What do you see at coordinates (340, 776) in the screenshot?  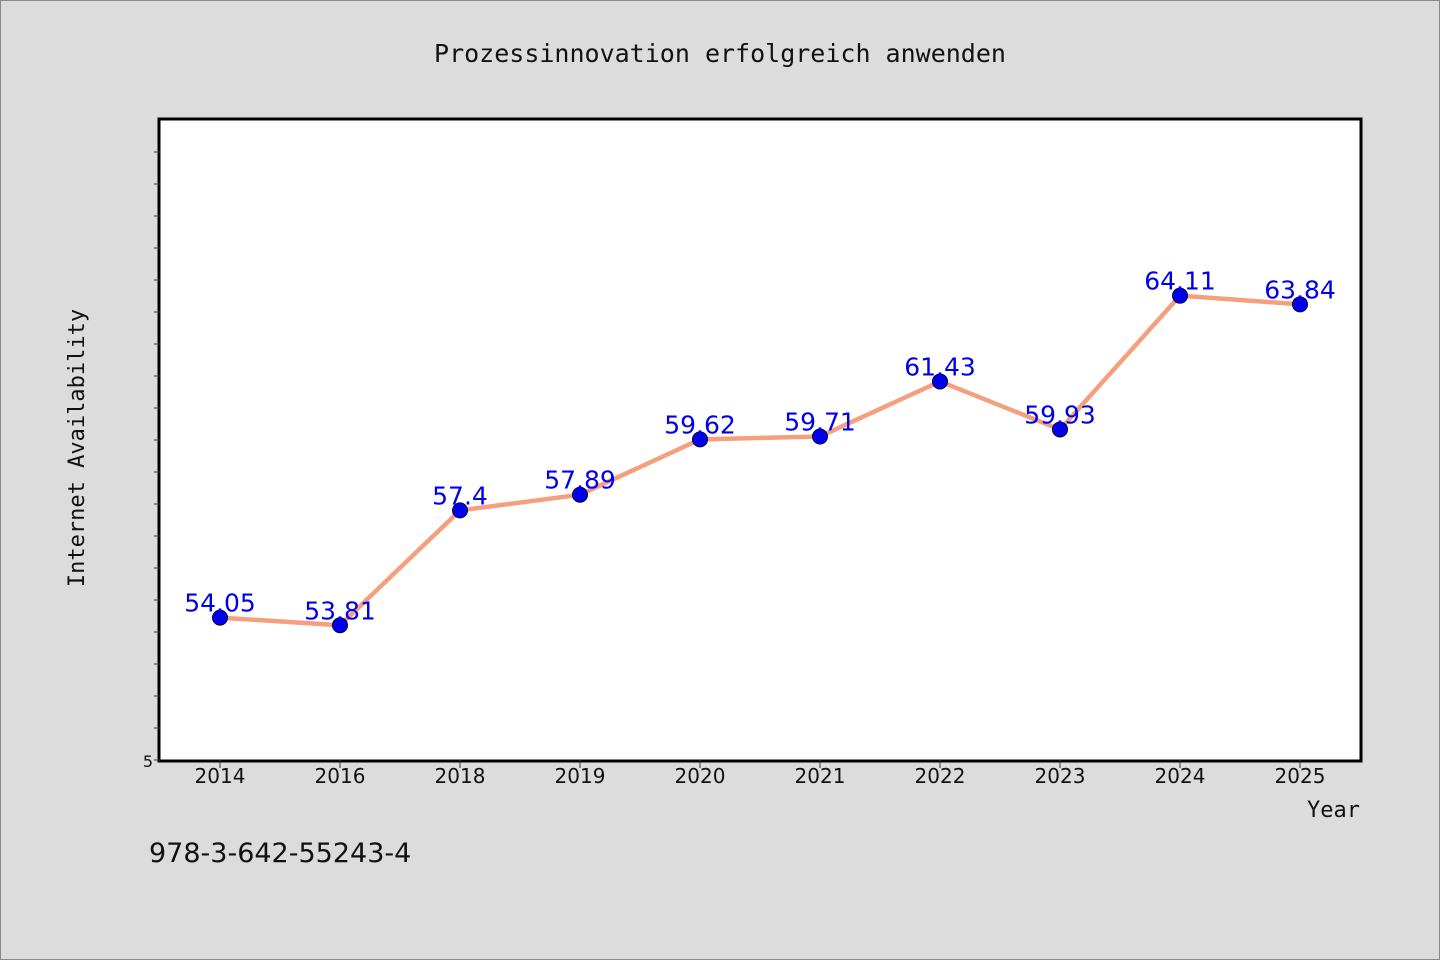 I see `x-tick-label: 2016` at bounding box center [340, 776].